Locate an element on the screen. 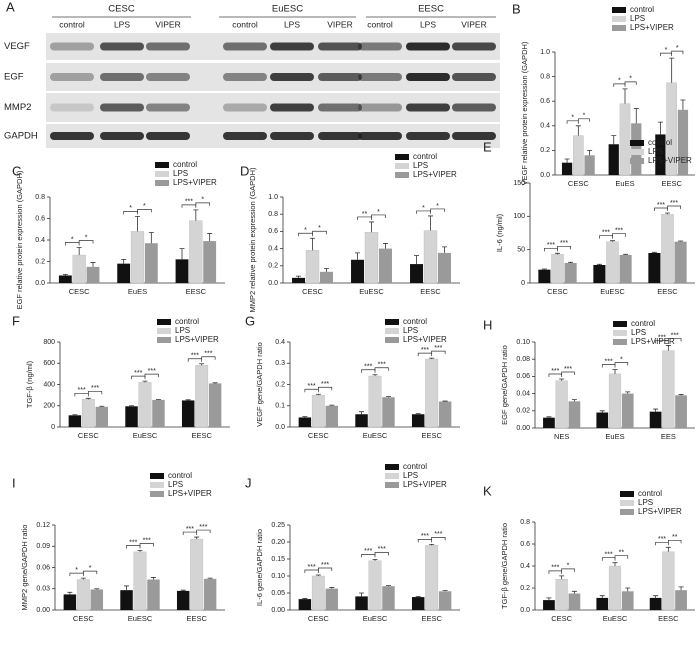  x-tick-label: EESC is located at coordinates (196, 291).